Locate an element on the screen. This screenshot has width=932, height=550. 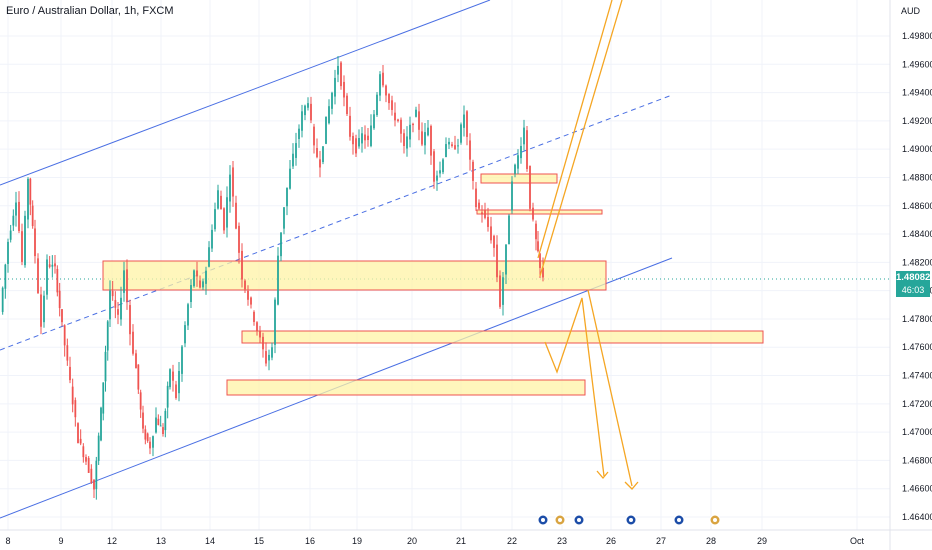
time-tick-label: 28 is located at coordinates (711, 541).